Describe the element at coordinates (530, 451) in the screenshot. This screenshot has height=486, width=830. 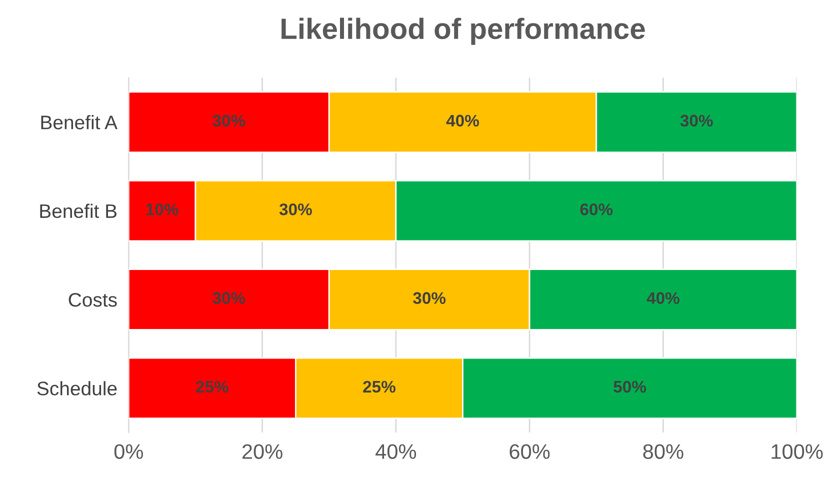
I see `x-tick-label: 60%` at that location.